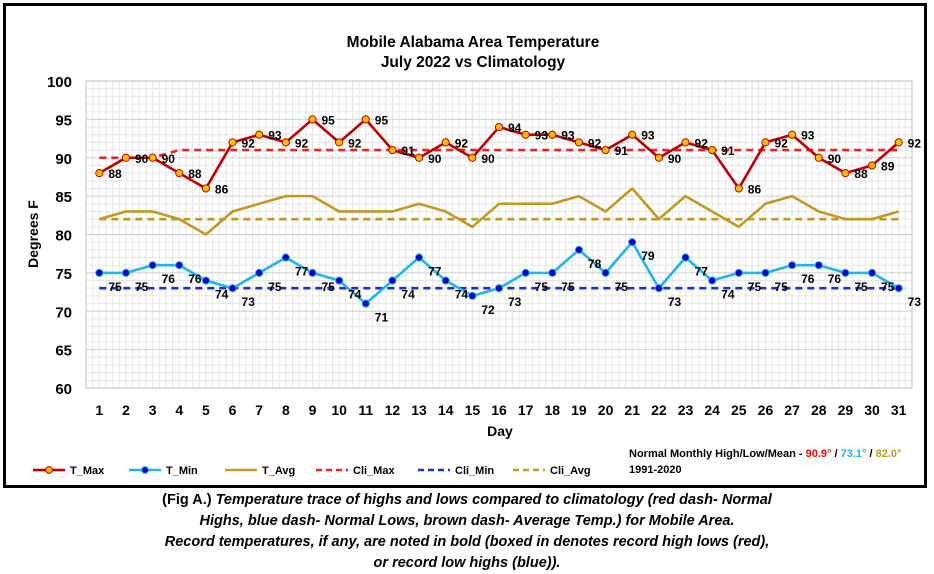 The height and width of the screenshot is (574, 934). I want to click on x-tick-label: 19, so click(579, 410).